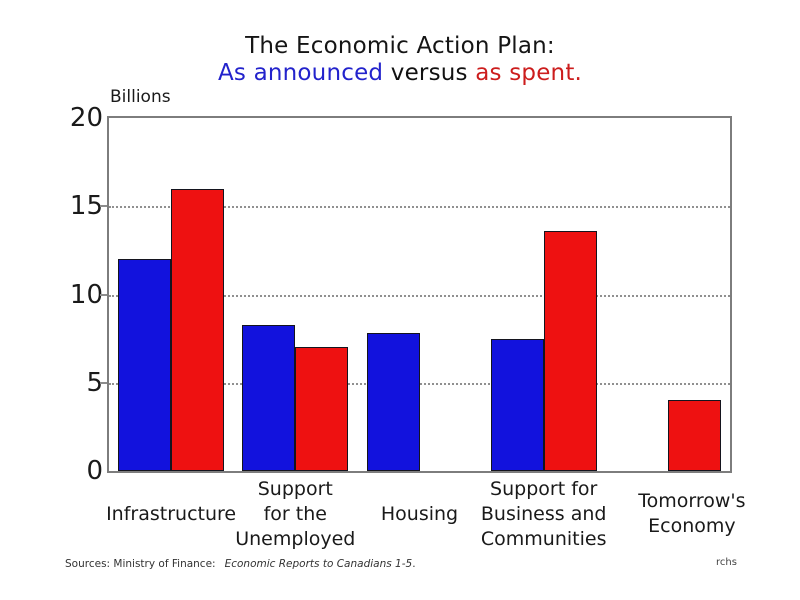  I want to click on x-axis-label-line: Unemployed, so click(295, 538).